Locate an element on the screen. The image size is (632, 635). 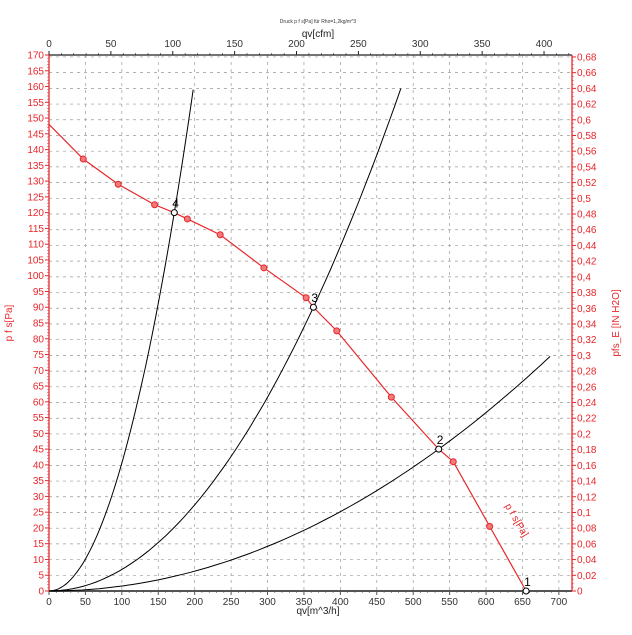
x-tick-label: 650 is located at coordinates (522, 602).